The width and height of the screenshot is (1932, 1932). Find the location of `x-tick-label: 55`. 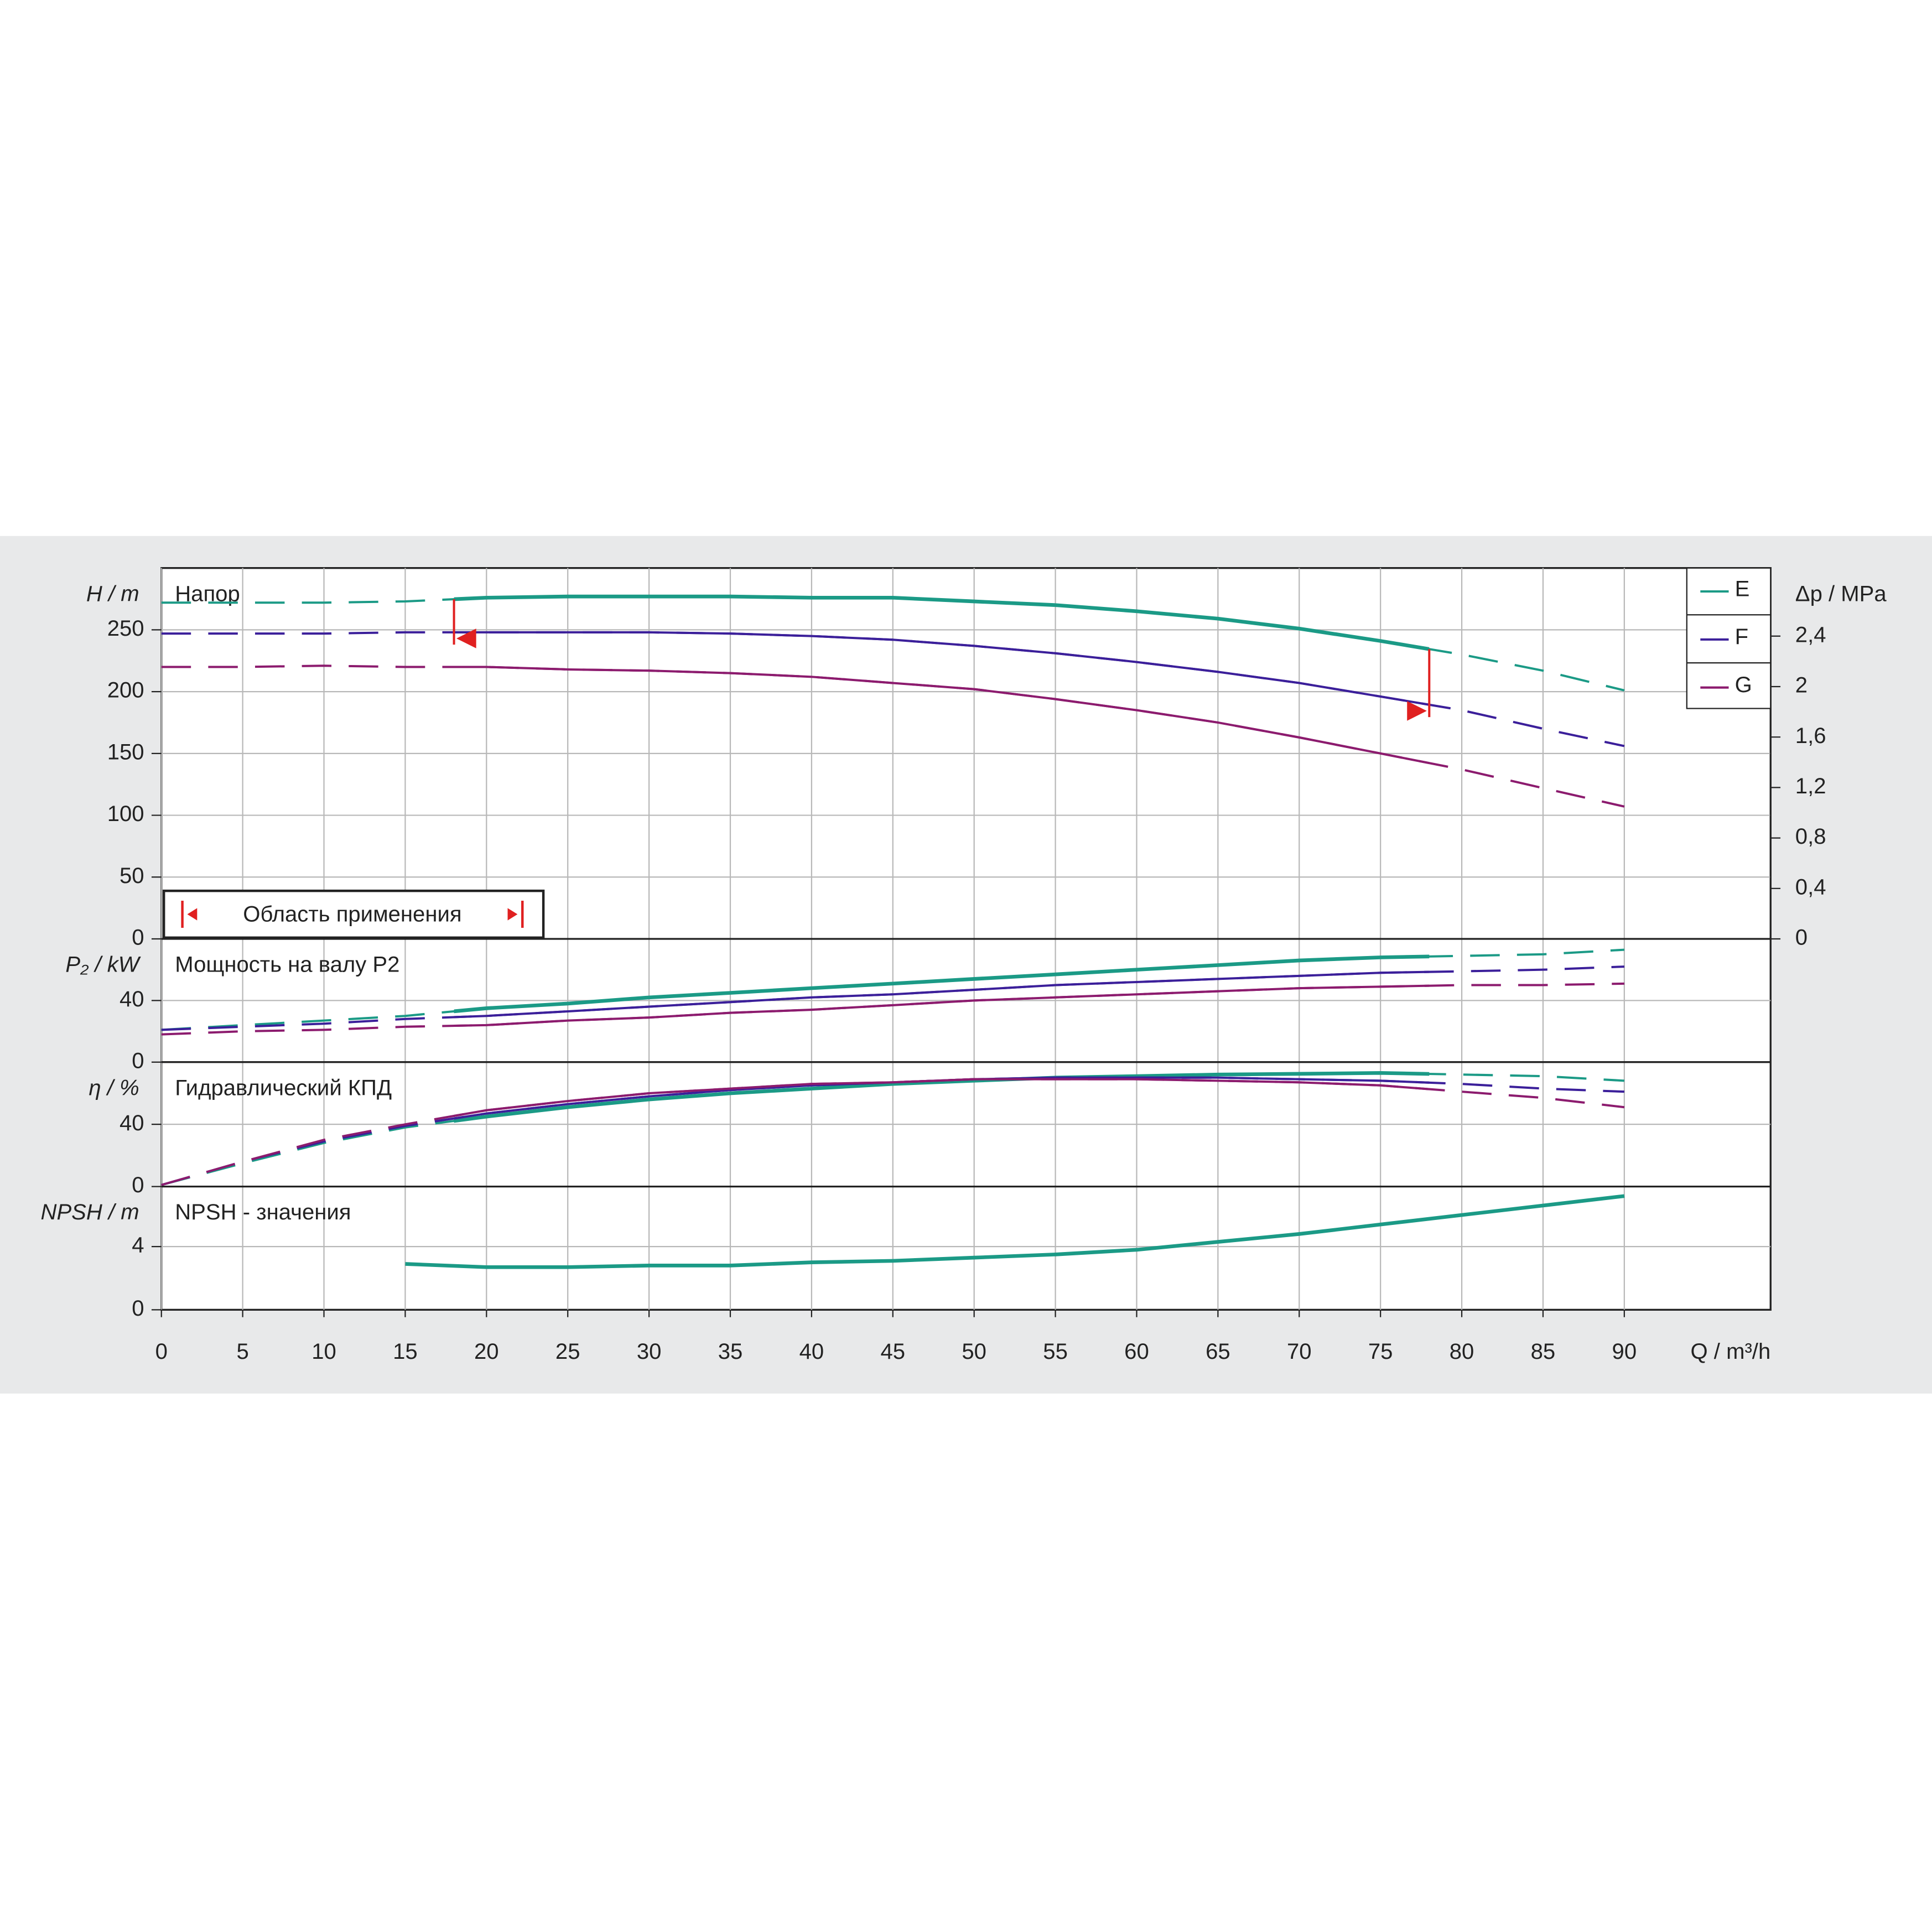

x-tick-label: 55 is located at coordinates (1055, 1351).